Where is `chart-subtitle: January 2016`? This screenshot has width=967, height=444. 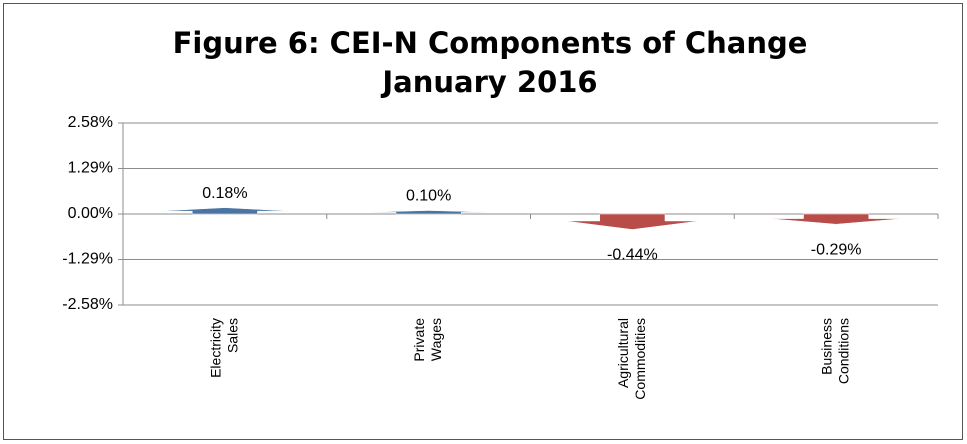 chart-subtitle: January 2016 is located at coordinates (488, 82).